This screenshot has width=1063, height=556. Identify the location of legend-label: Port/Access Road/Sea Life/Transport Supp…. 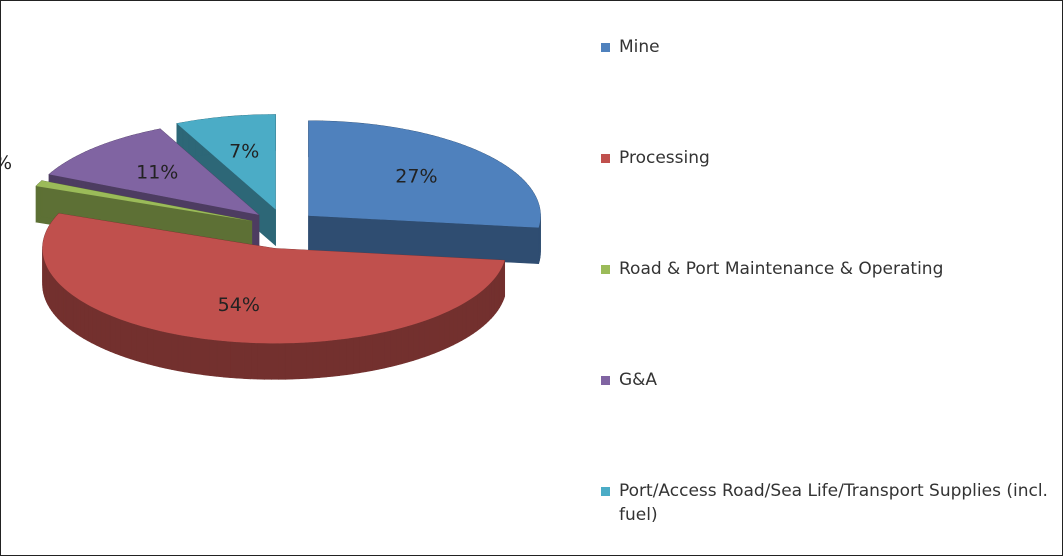
(833, 503).